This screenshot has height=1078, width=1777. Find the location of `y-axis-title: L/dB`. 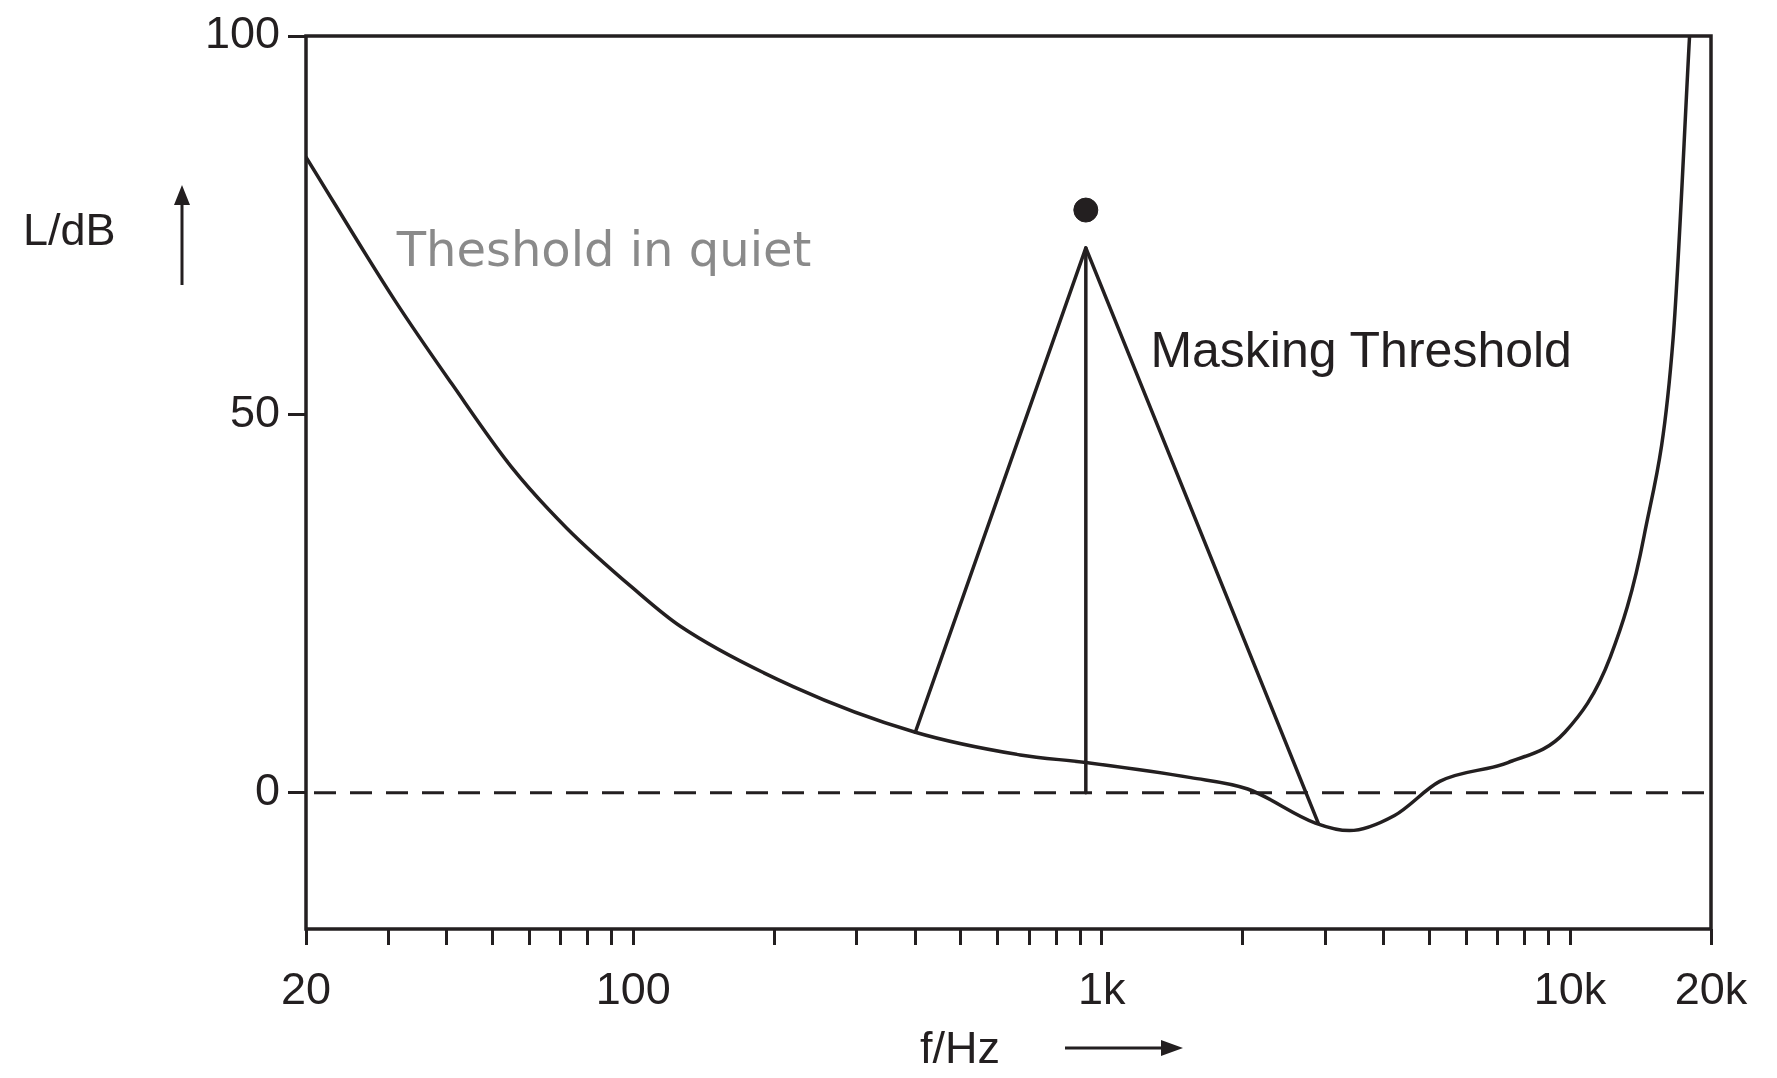

y-axis-title: L/dB is located at coordinates (69, 230).